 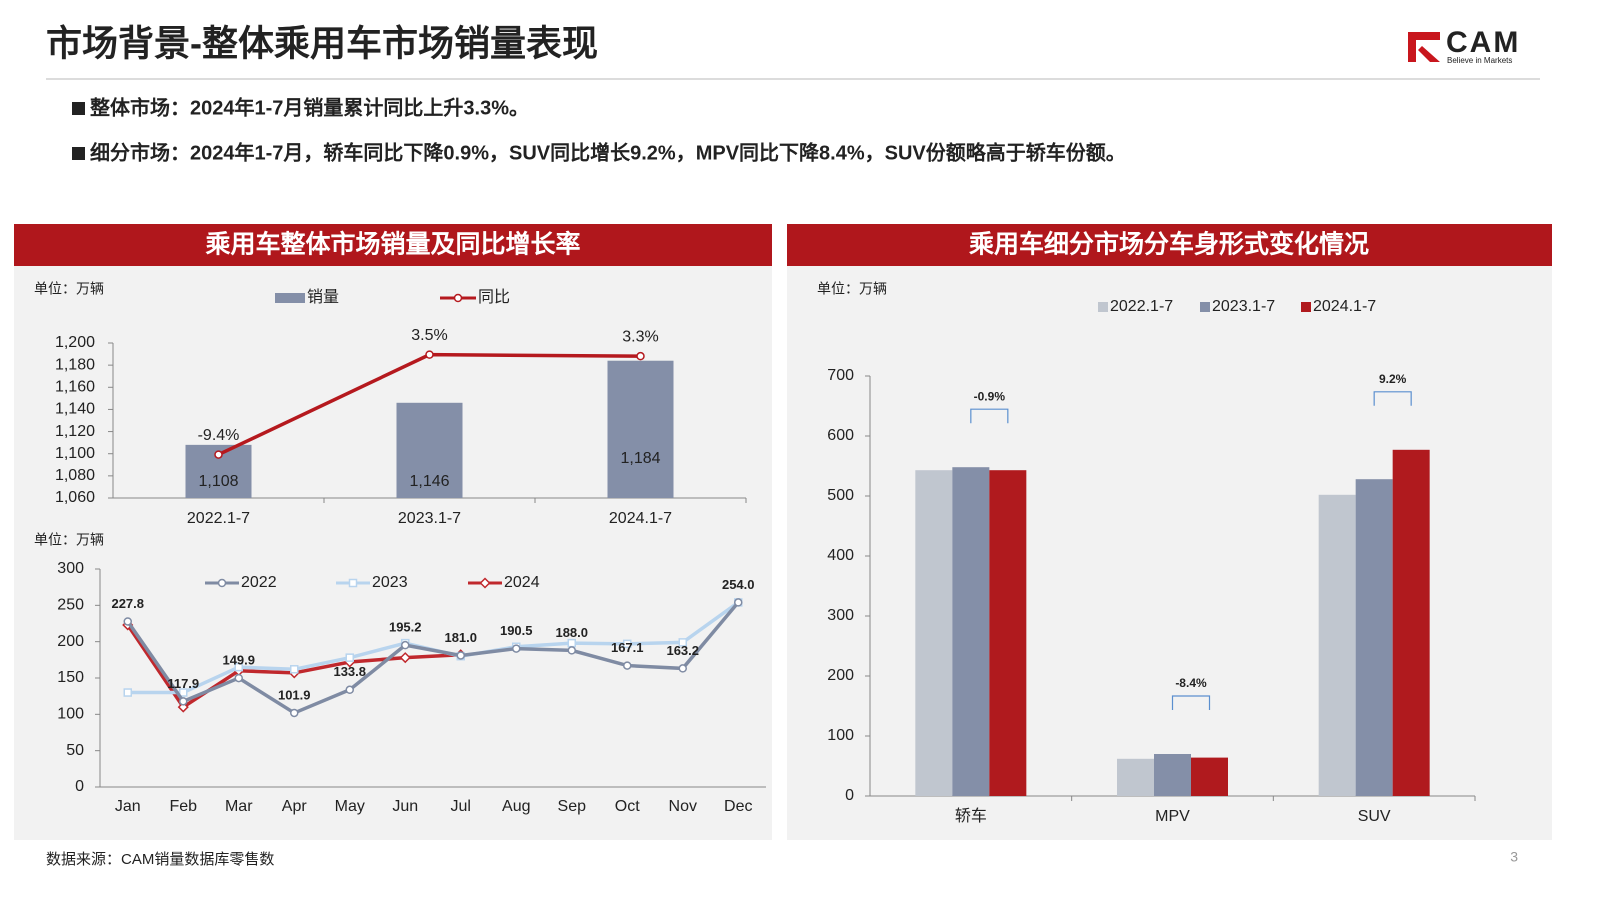 What do you see at coordinates (405, 627) in the screenshot?
I see `data-label: 195.2` at bounding box center [405, 627].